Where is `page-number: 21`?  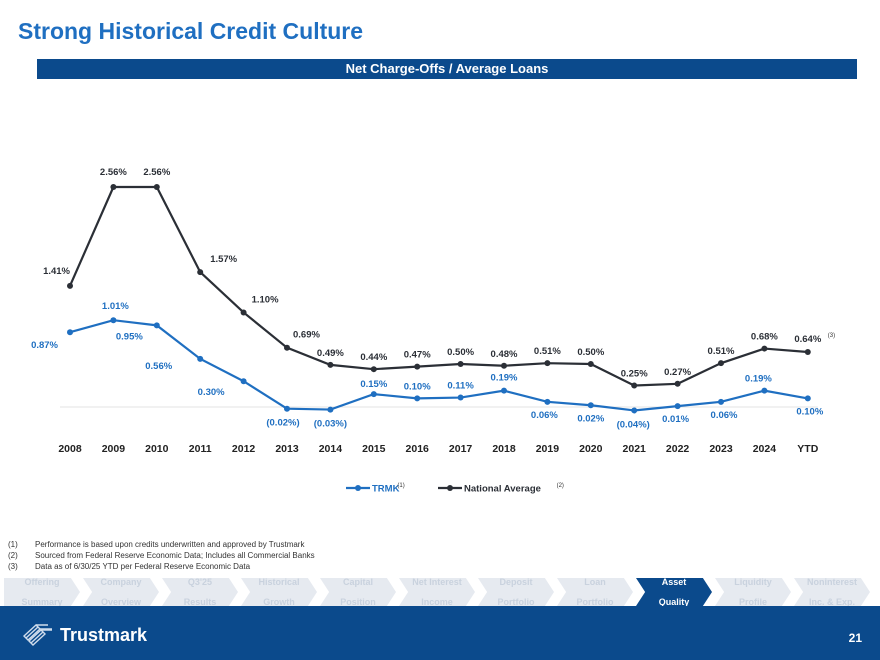
page-number: 21 is located at coordinates (855, 638).